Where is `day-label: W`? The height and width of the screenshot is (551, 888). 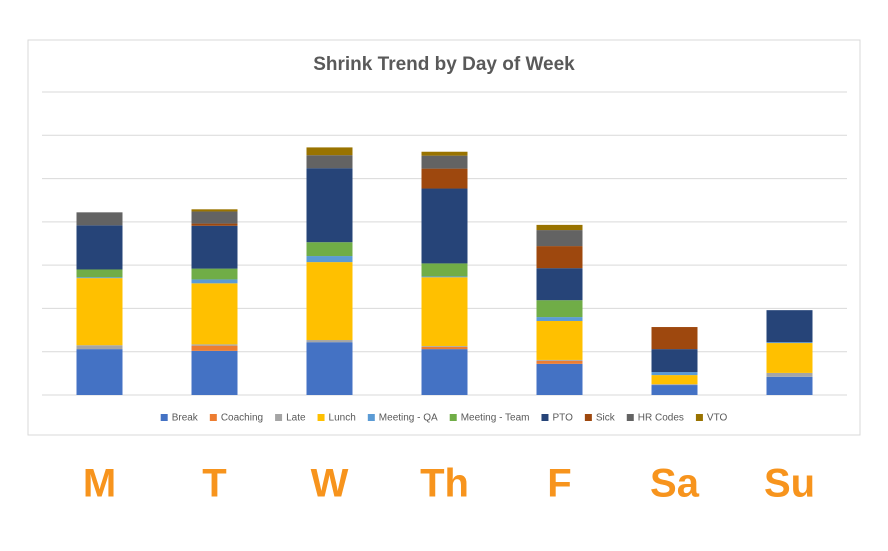 day-label: W is located at coordinates (330, 484).